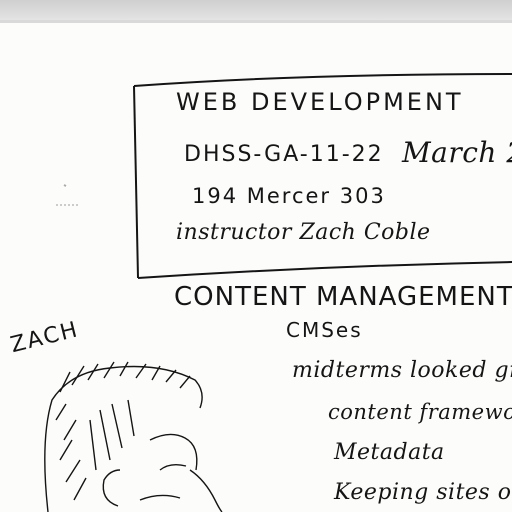  What do you see at coordinates (284, 154) in the screenshot?
I see `course-code: DHSS-GA-11-22` at bounding box center [284, 154].